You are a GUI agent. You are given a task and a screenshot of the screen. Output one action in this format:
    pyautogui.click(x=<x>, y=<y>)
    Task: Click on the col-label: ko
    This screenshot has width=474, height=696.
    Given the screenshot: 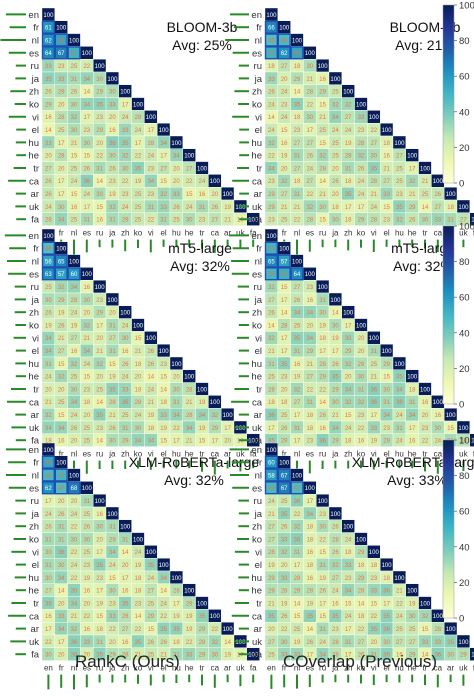 What is the action you would take?
    pyautogui.click(x=138, y=454)
    